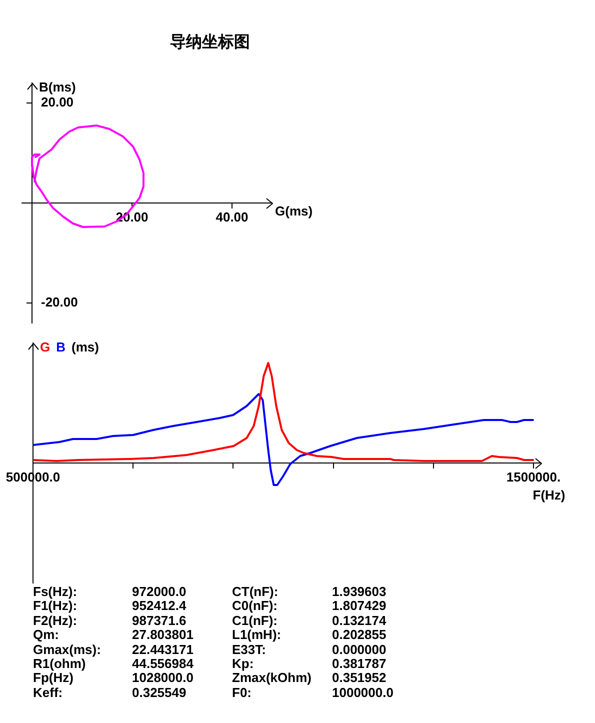  What do you see at coordinates (163, 635) in the screenshot?
I see `text: 27.803801` at bounding box center [163, 635].